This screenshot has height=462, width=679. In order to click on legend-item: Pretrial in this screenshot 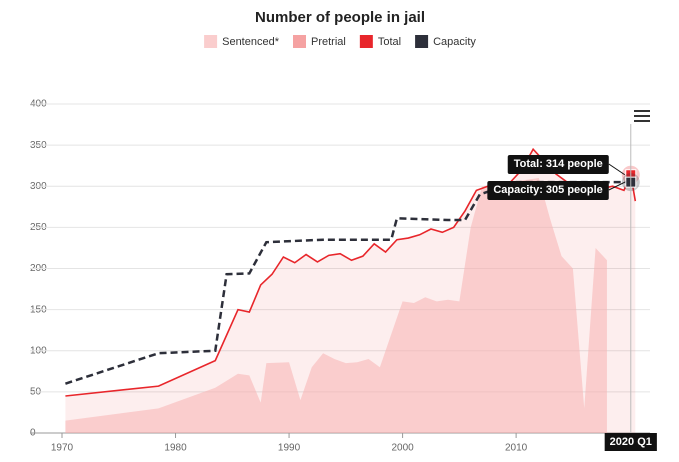, I will do `click(319, 41)`.